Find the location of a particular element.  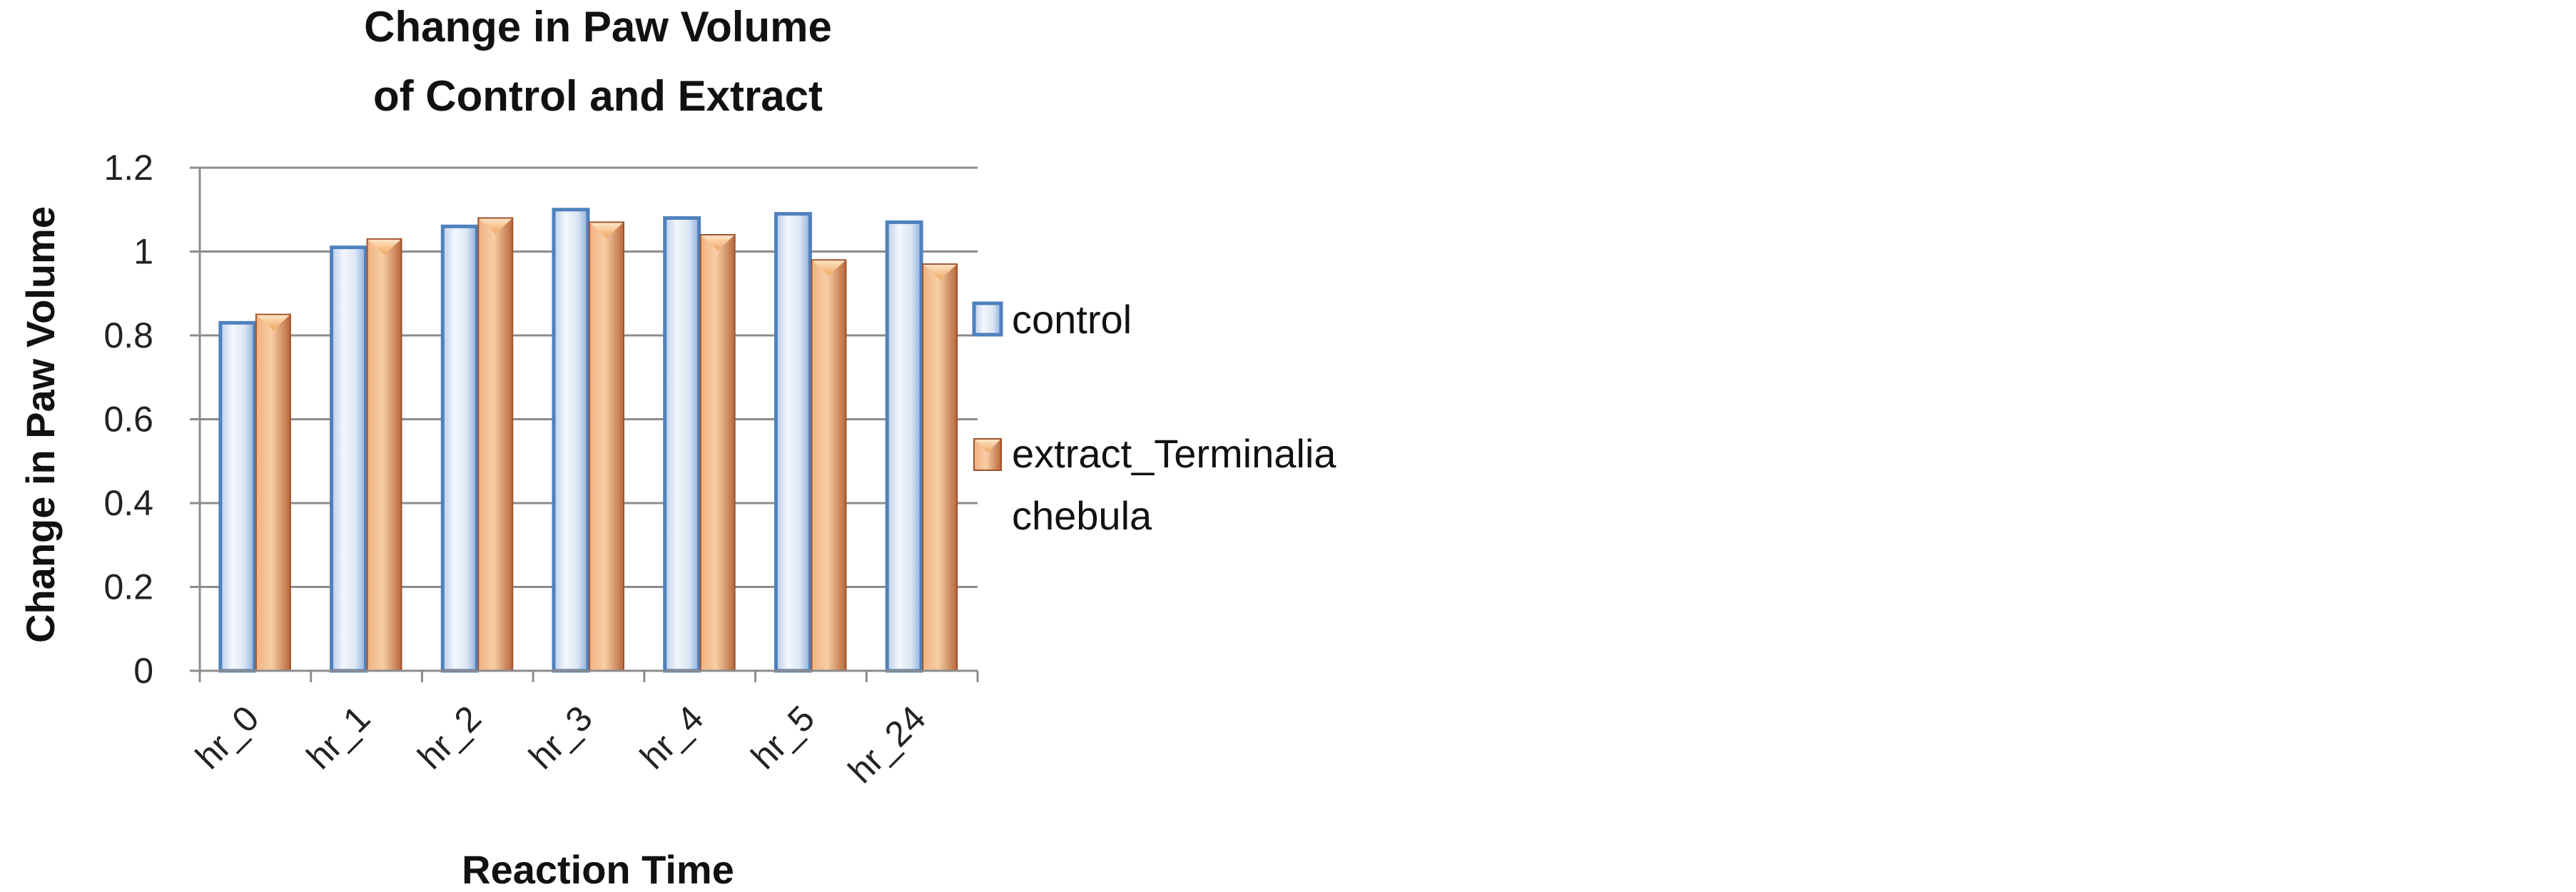

x-tick-label: hr_24 is located at coordinates (887, 744).